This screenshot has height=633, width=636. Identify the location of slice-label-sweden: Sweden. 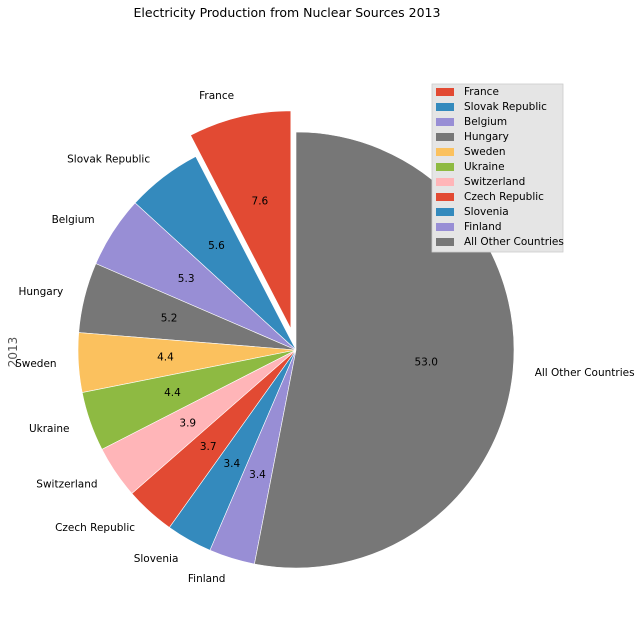
(36, 364).